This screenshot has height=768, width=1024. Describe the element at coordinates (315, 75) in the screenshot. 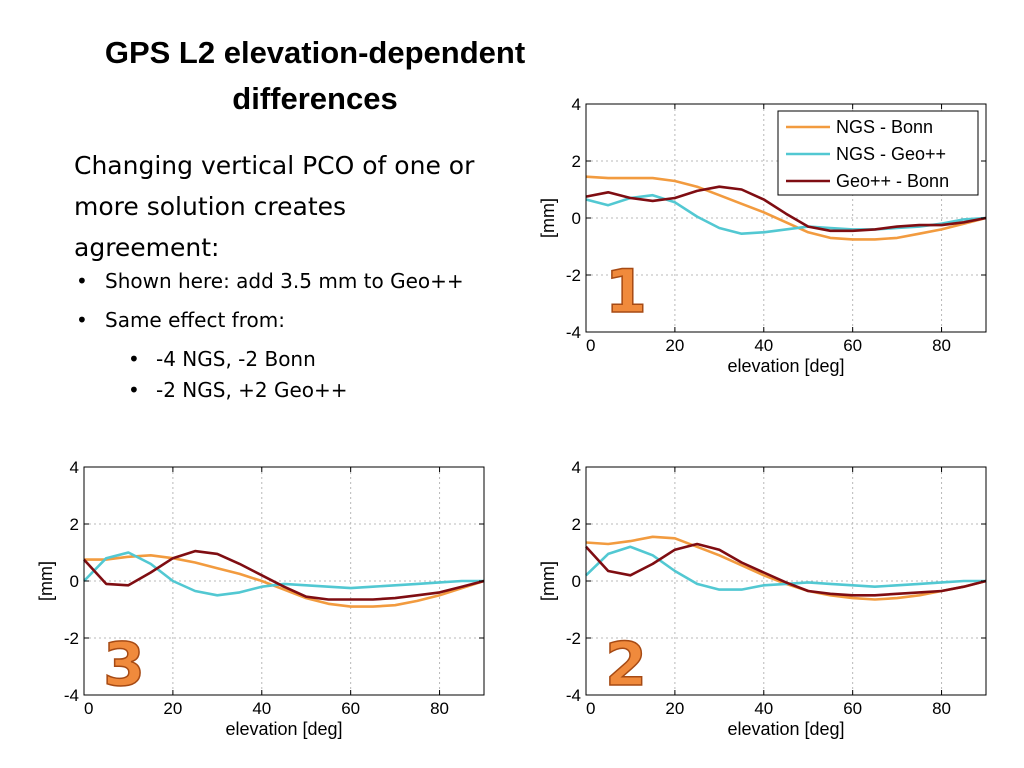

I see `slide-title: GPS L2 elevation-dependent differences` at that location.